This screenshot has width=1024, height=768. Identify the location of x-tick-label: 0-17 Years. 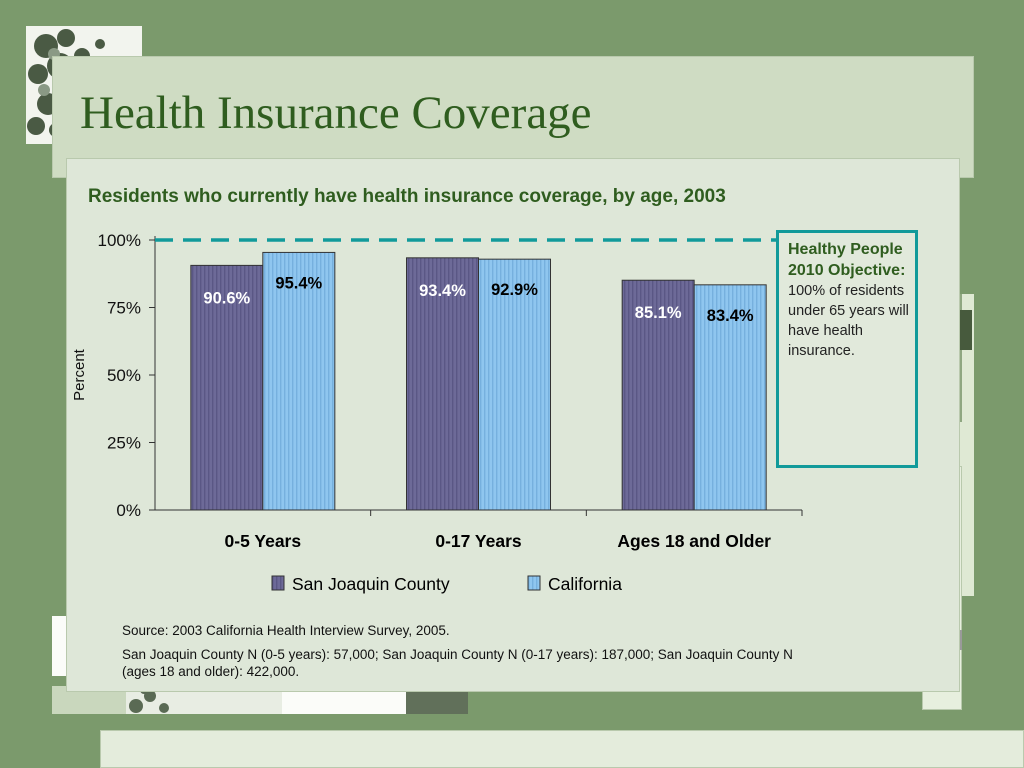
(478, 541).